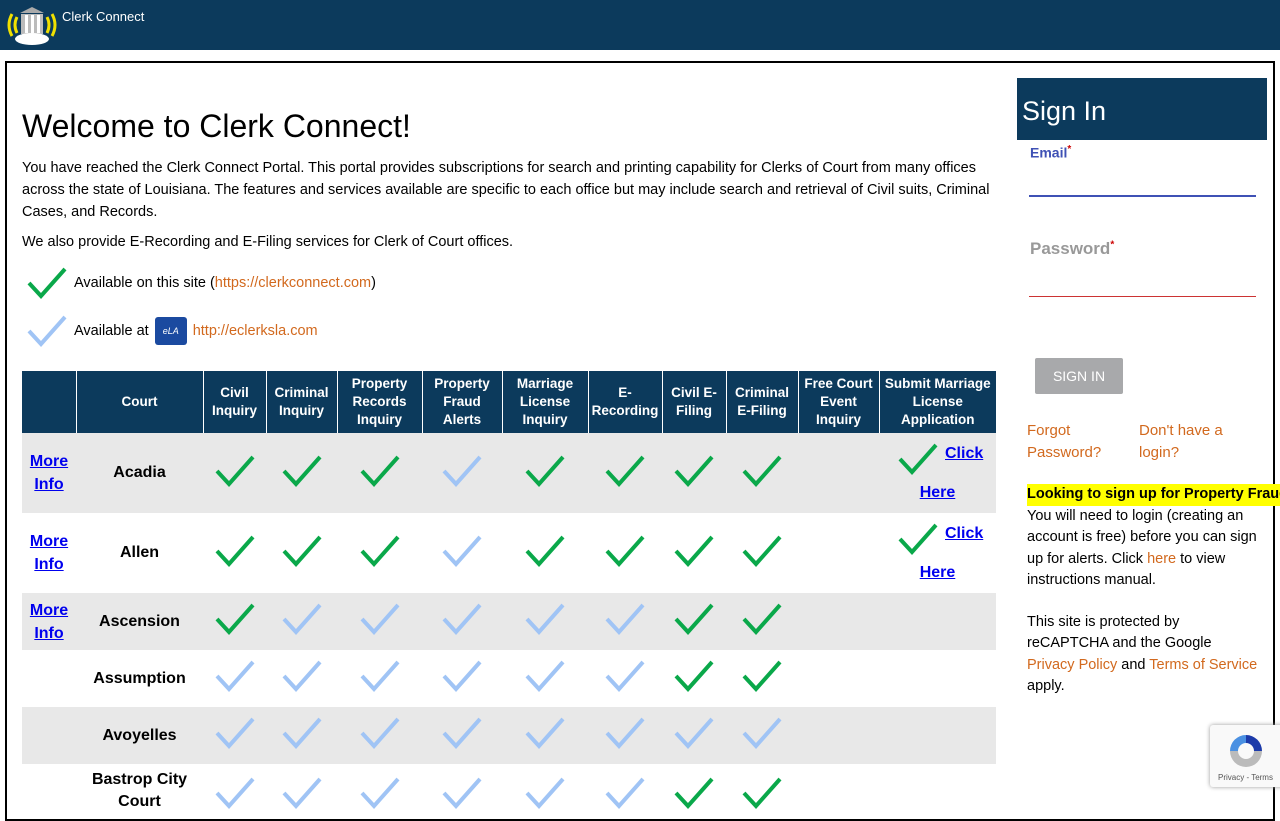 Image resolution: width=1280 pixels, height=821 pixels. I want to click on column-header: Submit Marriage License Application, so click(937, 402).